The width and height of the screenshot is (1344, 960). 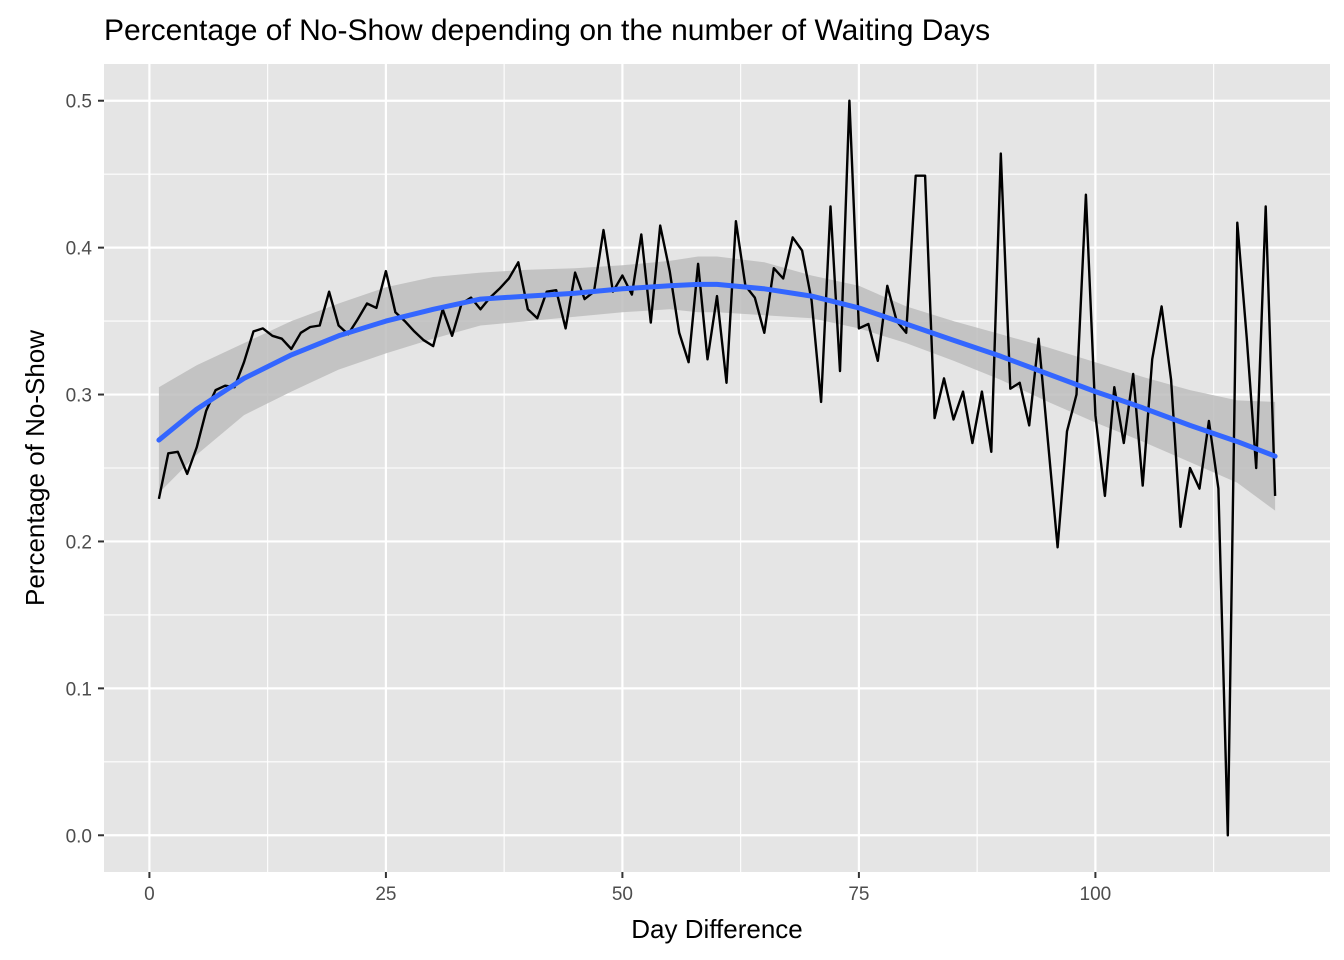 I want to click on x-axis: 0 25 50 75 100, so click(x=627, y=888).